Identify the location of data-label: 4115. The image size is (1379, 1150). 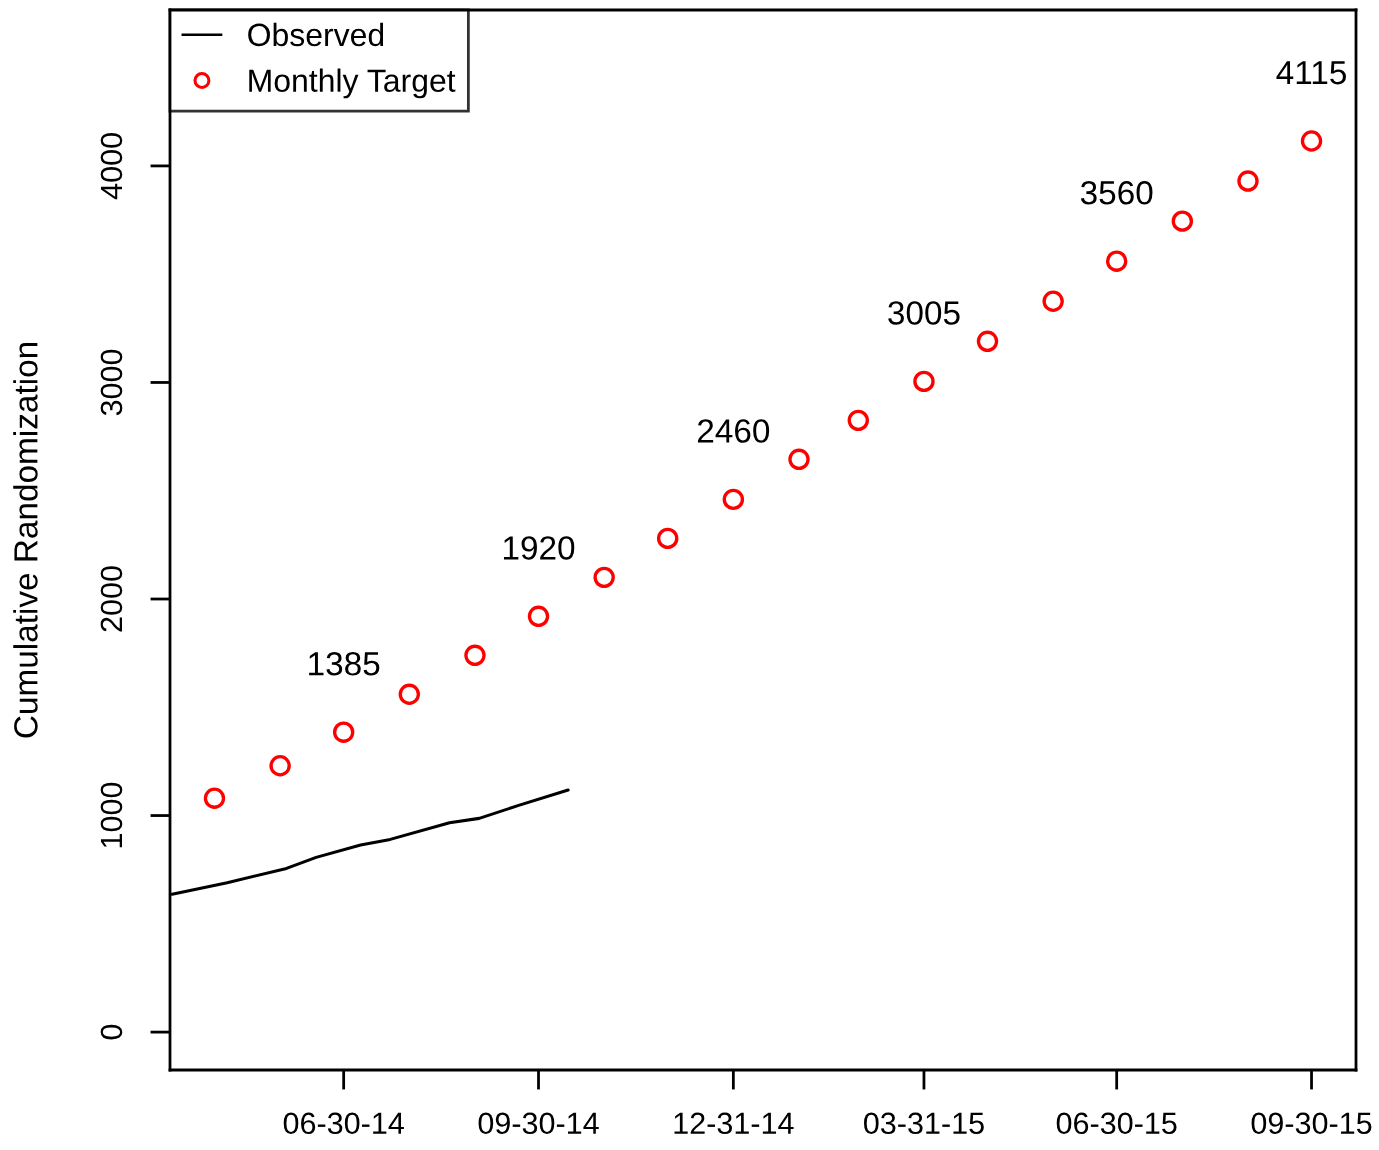
(1311, 73).